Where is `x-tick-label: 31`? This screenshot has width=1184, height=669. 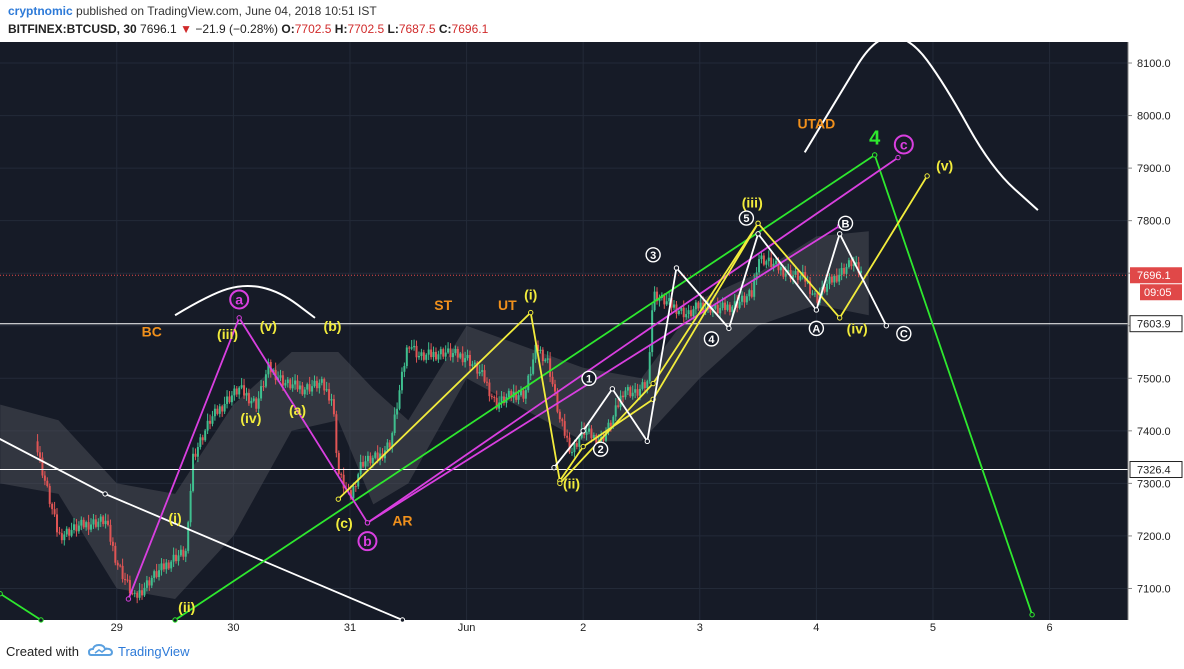
x-tick-label: 31 is located at coordinates (350, 628).